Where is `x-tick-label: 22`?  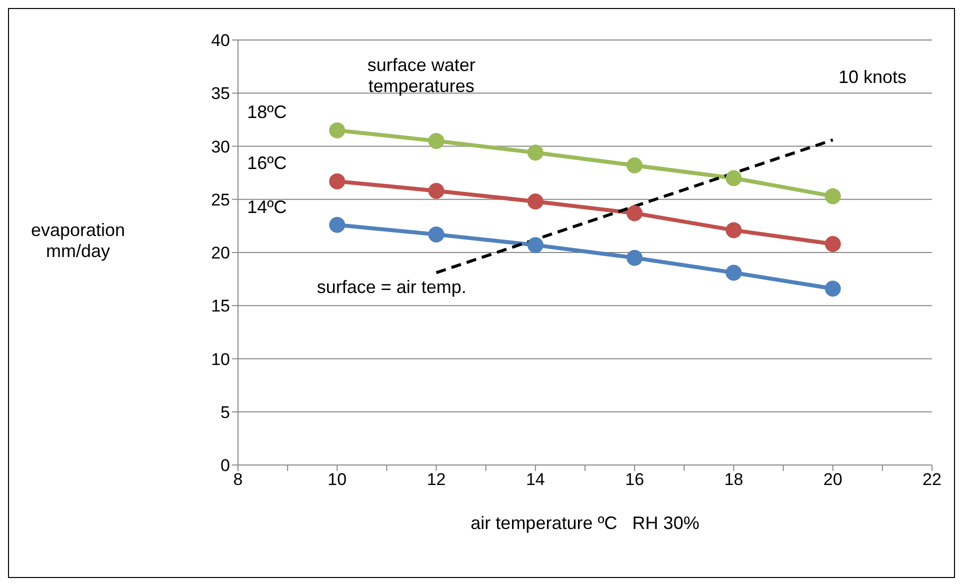 x-tick-label: 22 is located at coordinates (932, 480).